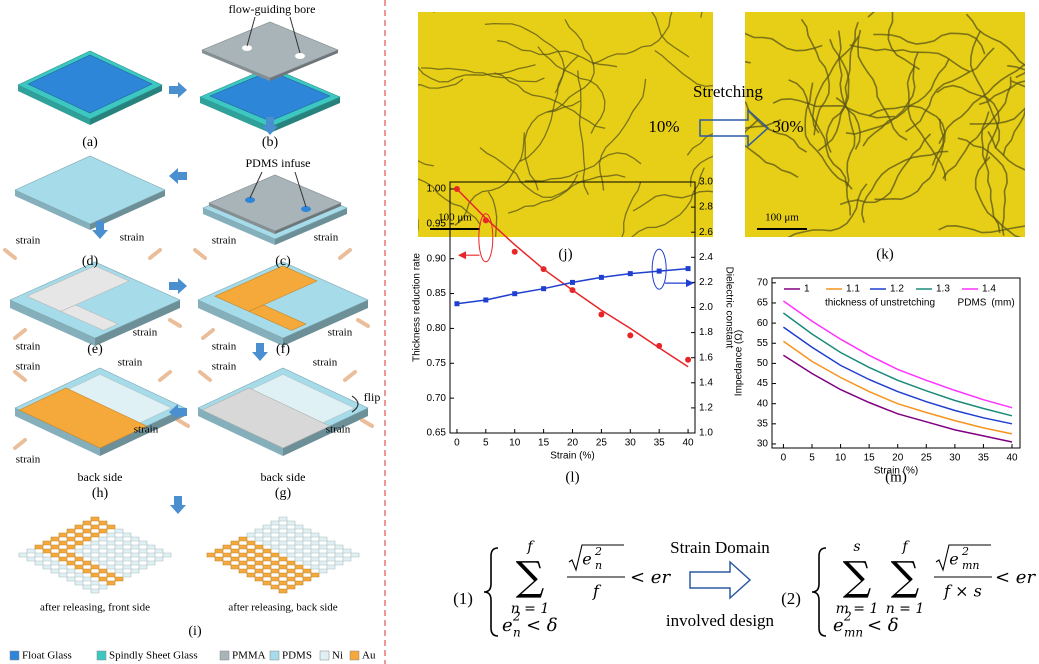  Describe the element at coordinates (728, 91) in the screenshot. I see `stretch-label: Stretching` at that location.